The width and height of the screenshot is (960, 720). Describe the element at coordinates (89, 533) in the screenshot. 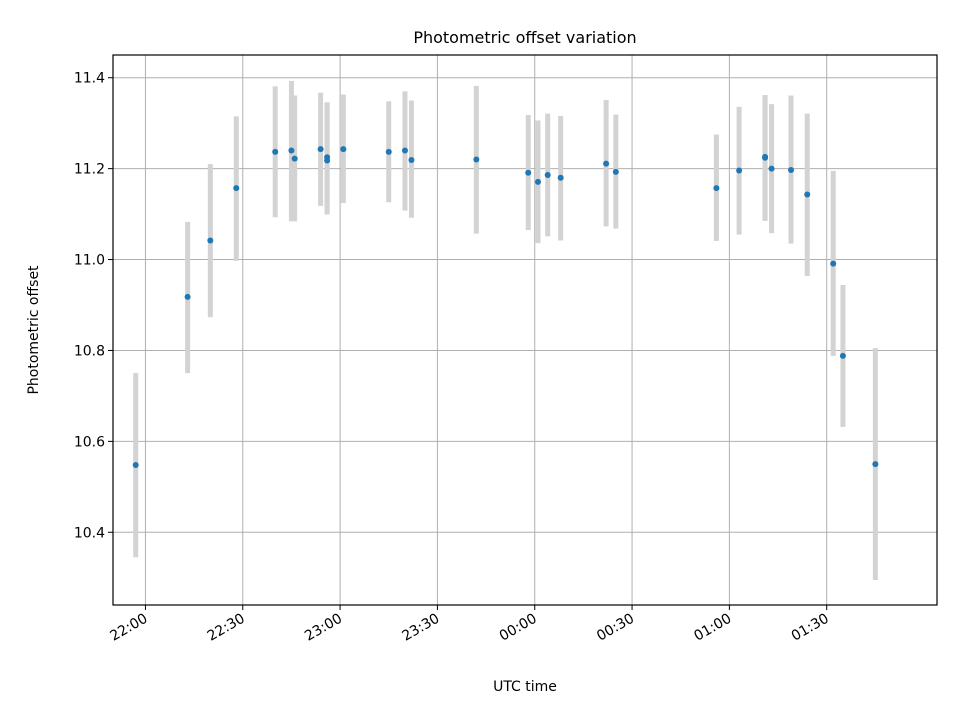

I see `y-tick-label: 10.4` at that location.